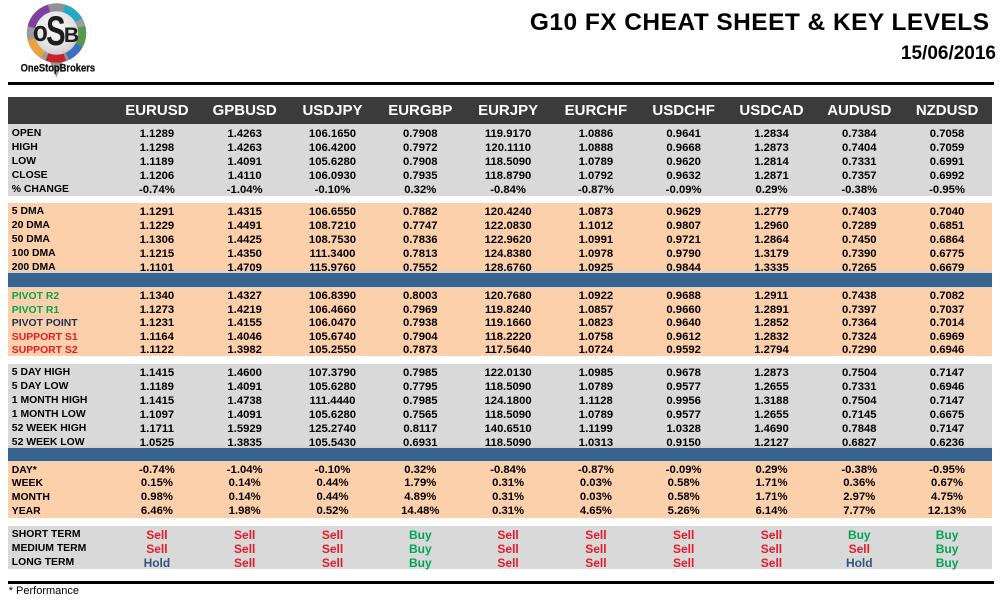 The height and width of the screenshot is (604, 1003). Describe the element at coordinates (40, 32) in the screenshot. I see `svg-text: o` at that location.